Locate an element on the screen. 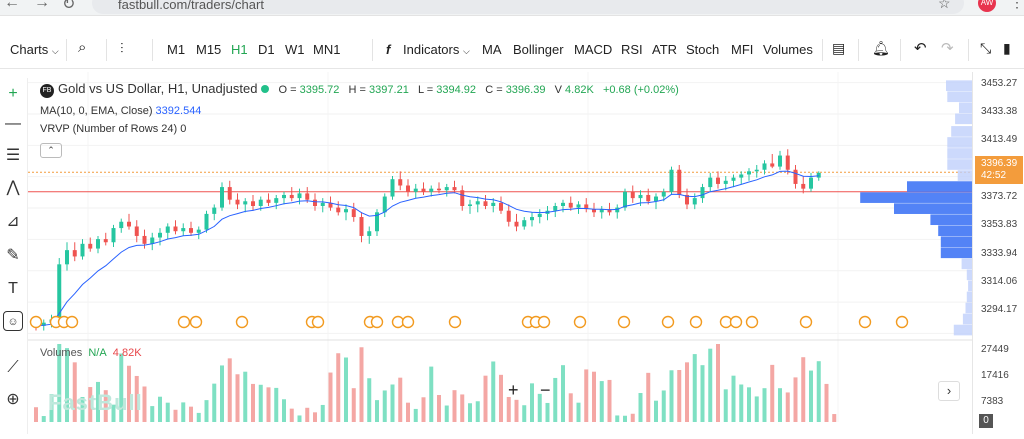 The height and width of the screenshot is (439, 1024). forward-icon: → is located at coordinates (42, 5).